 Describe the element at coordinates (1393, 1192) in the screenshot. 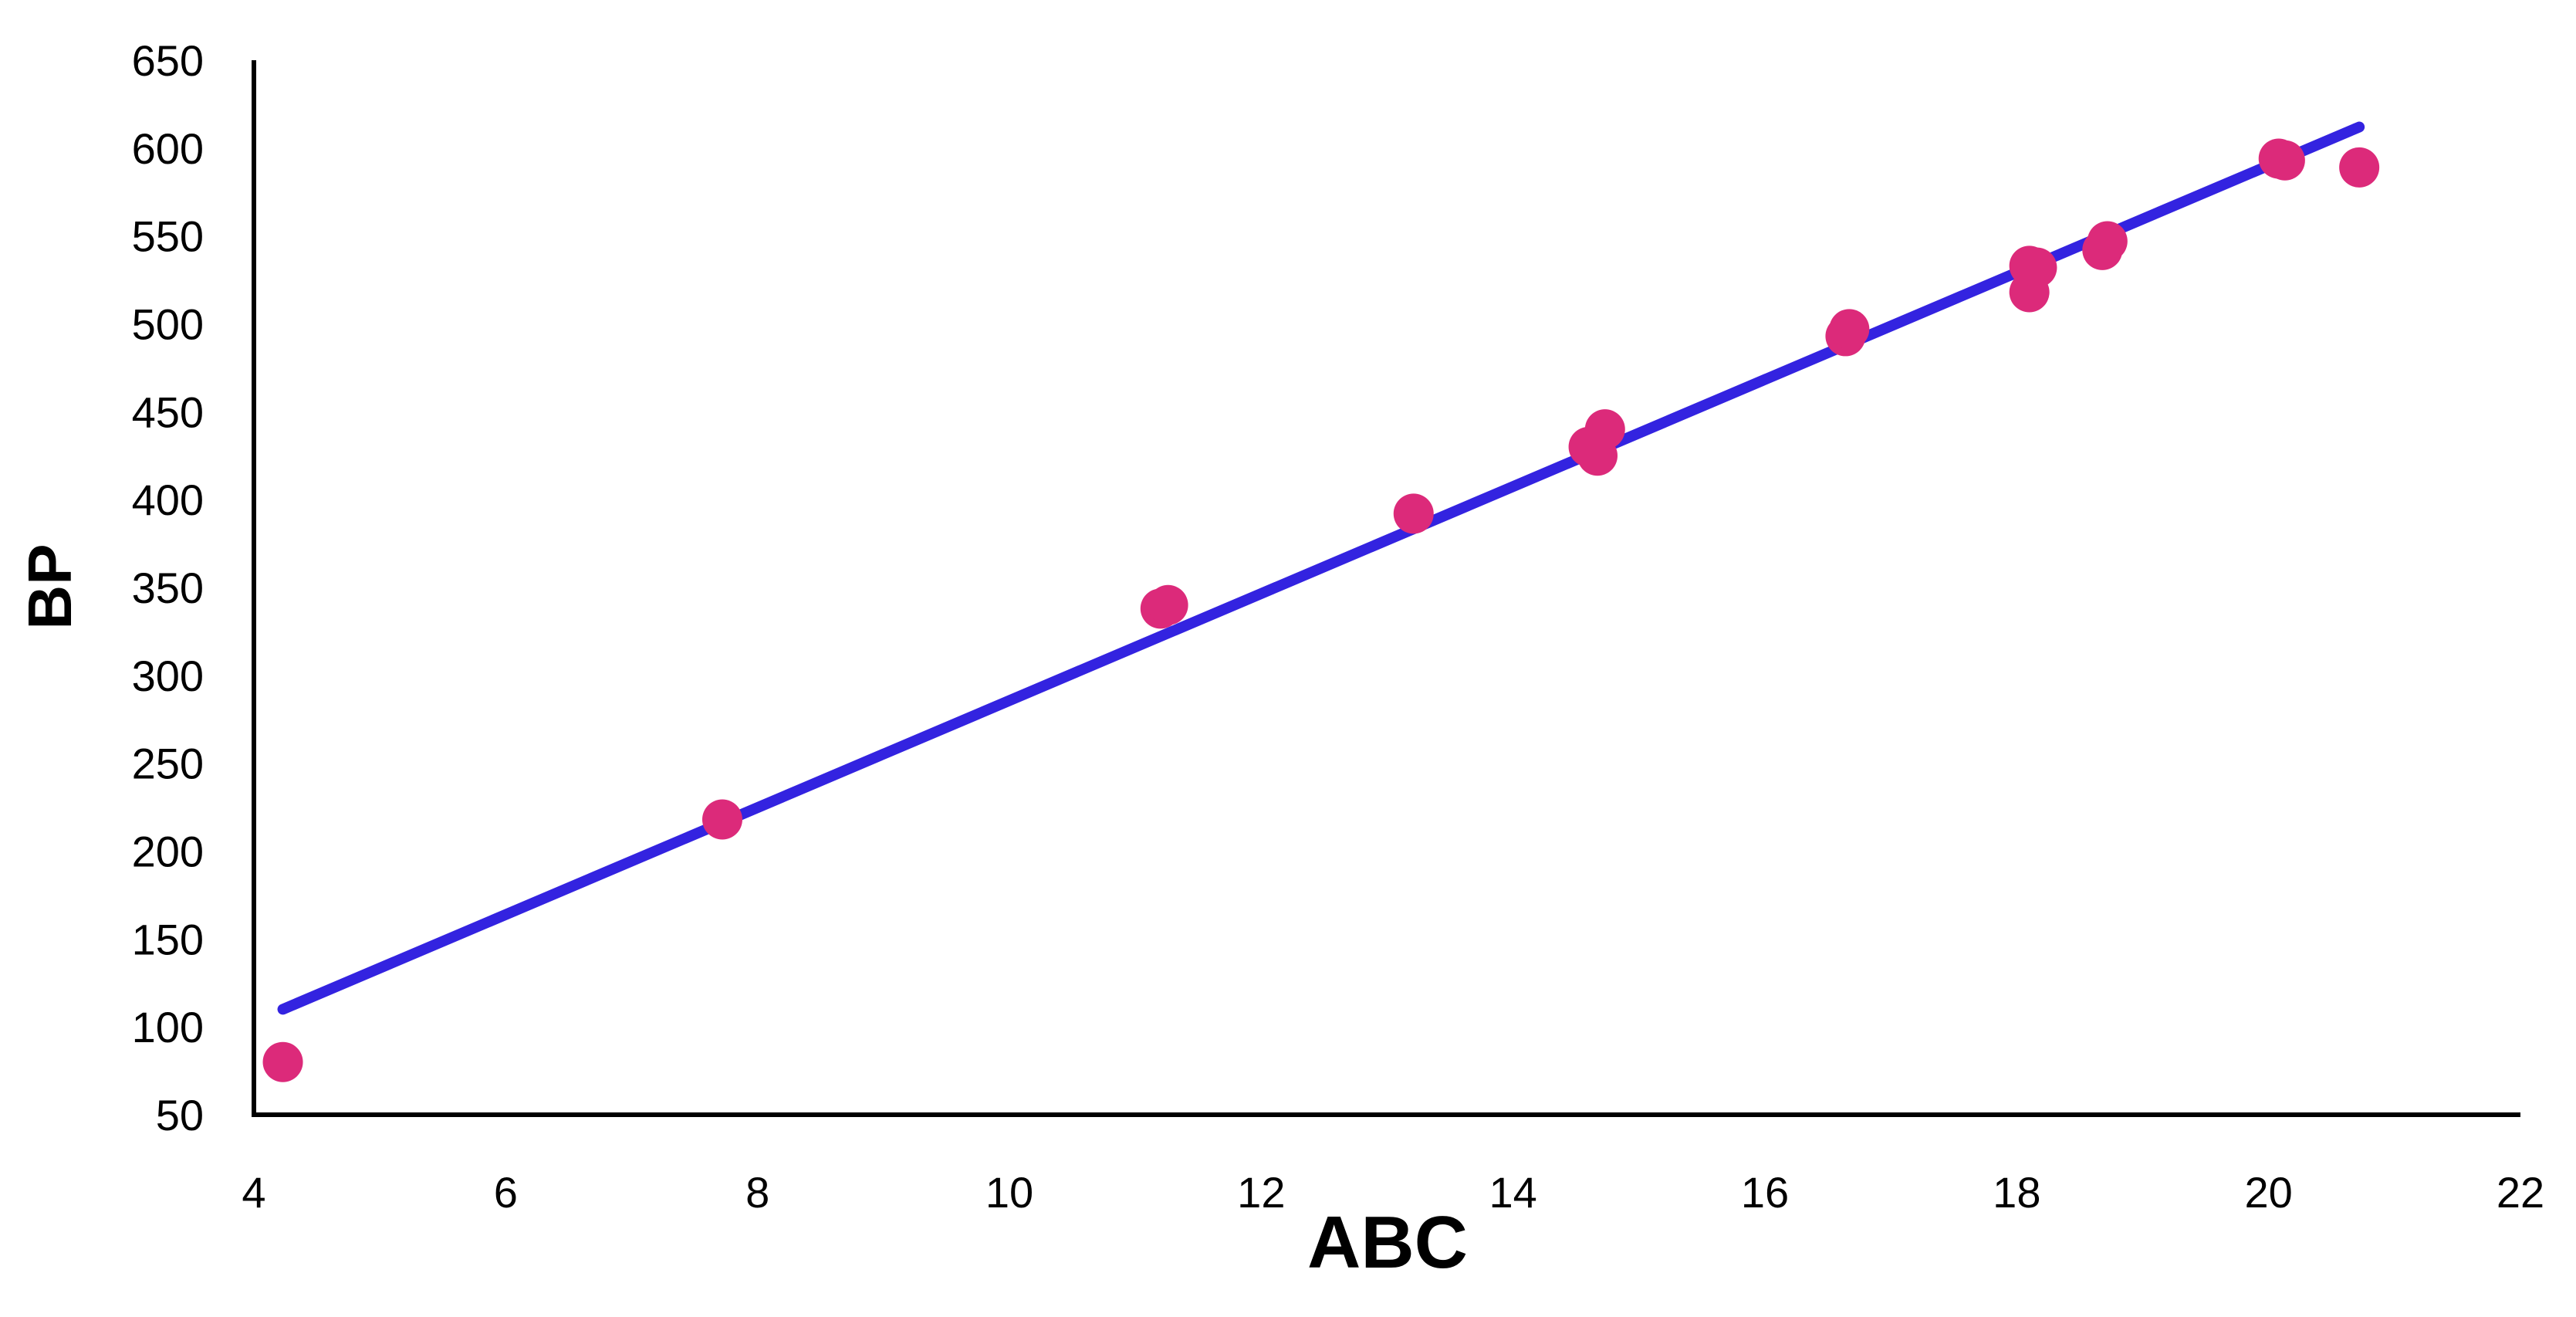

I see `x-tick-labels: 4 6 8 10 12 14 16 18 20 22` at that location.